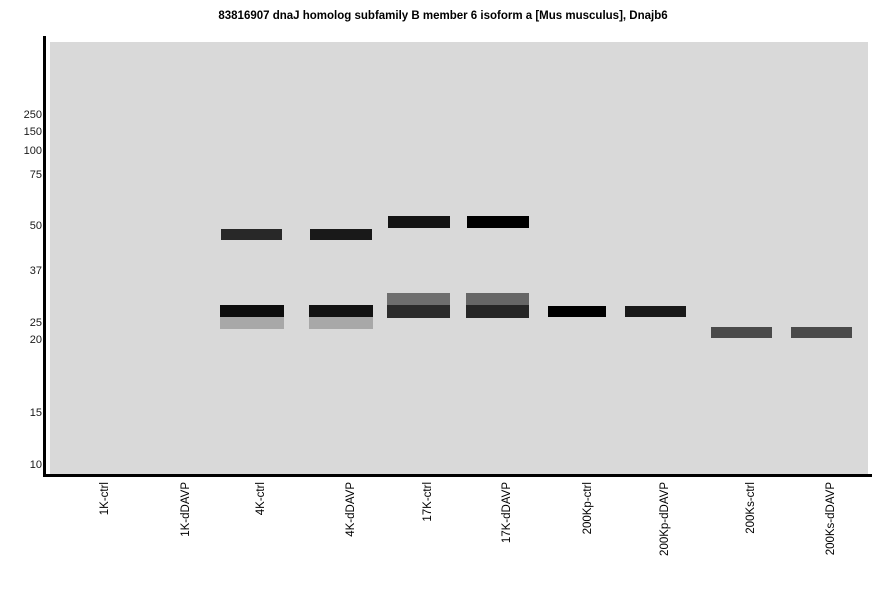 The height and width of the screenshot is (595, 886). Describe the element at coordinates (665, 519) in the screenshot. I see `x-axis-tick-200kp-ddavp: 200Kp-dDAVP` at that location.